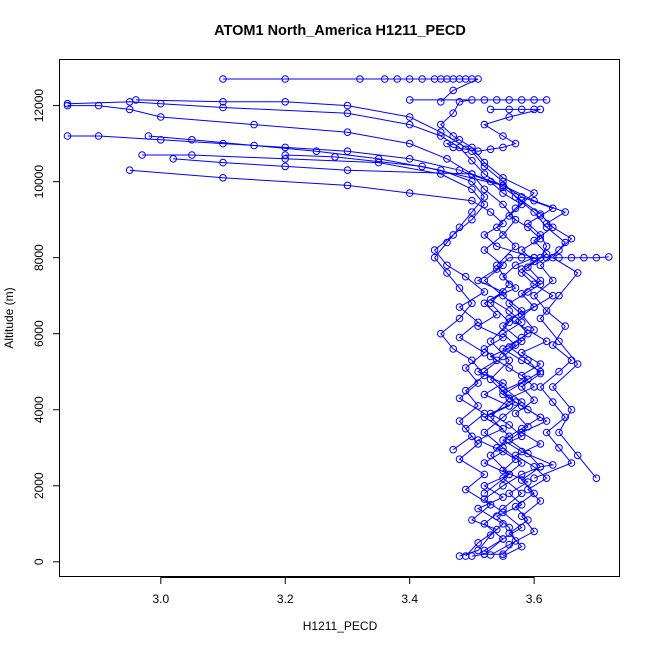  I want to click on x-axis: 3.0 3.2 3.4 3.6, so click(347, 591).